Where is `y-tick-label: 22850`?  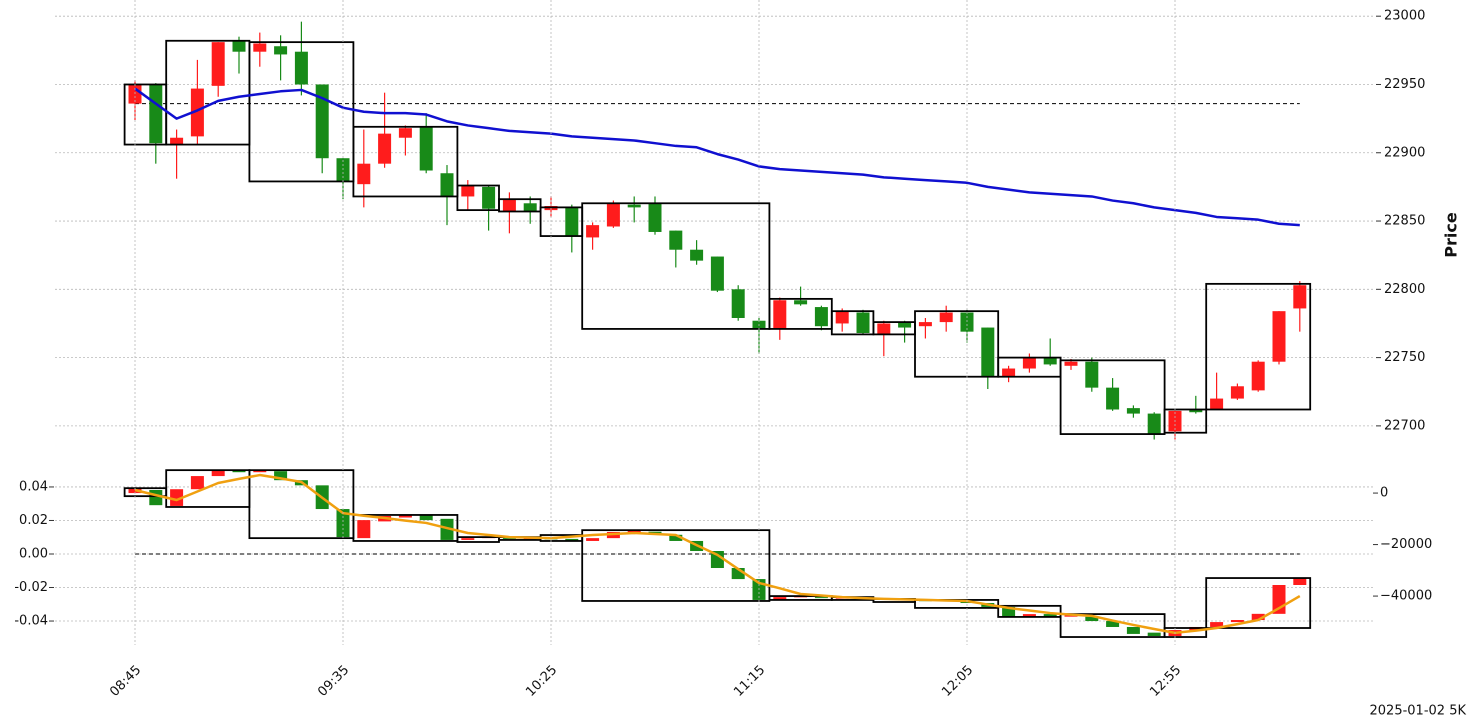 y-tick-label: 22850 is located at coordinates (1404, 221).